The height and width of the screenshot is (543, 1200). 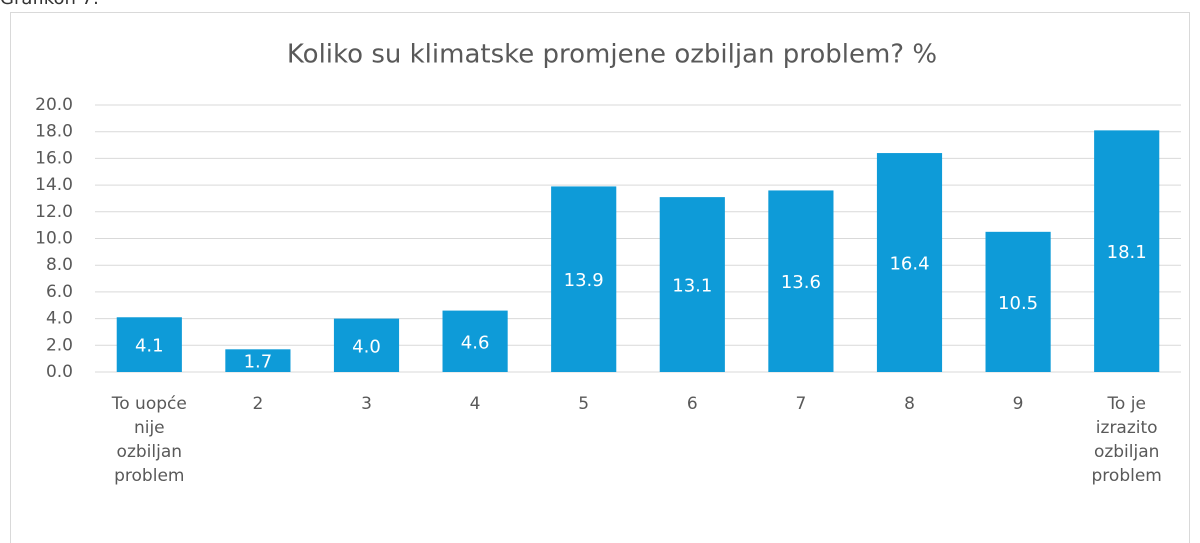 I want to click on x-tick-label: 5, so click(x=584, y=404).